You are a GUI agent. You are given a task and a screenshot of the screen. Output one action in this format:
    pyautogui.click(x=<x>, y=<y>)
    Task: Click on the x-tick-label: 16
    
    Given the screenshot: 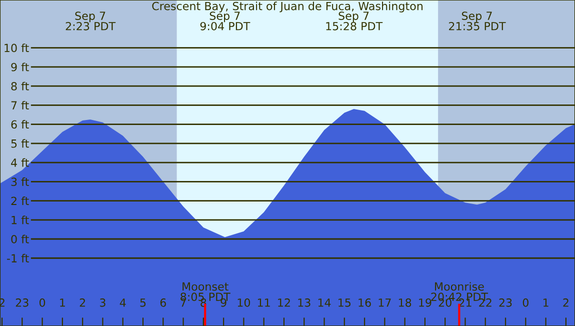 What is the action you would take?
    pyautogui.click(x=364, y=302)
    